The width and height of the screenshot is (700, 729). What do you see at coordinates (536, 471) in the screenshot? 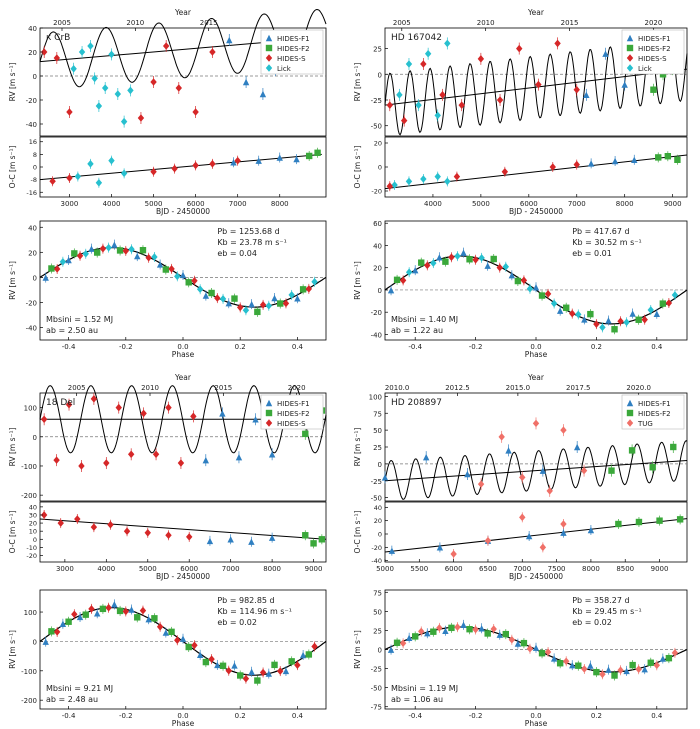
I see `trend-line` at bounding box center [536, 471].